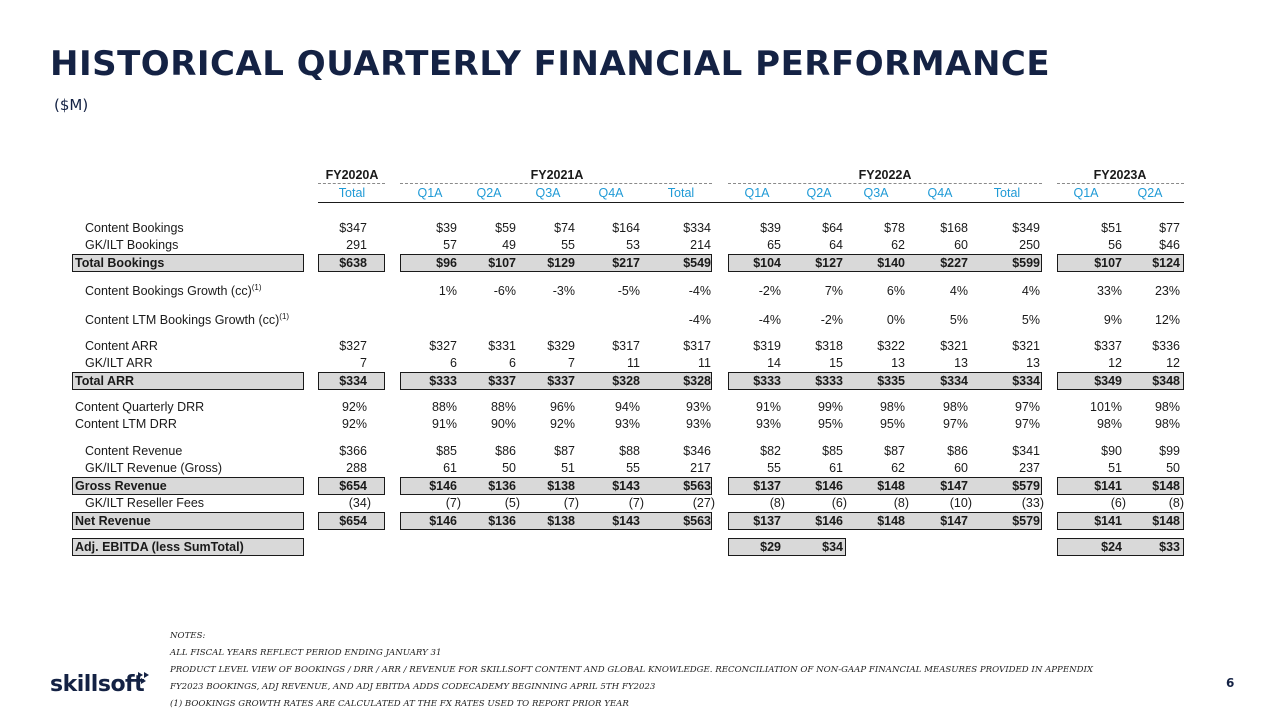  I want to click on table-cell: $129, so click(561, 263).